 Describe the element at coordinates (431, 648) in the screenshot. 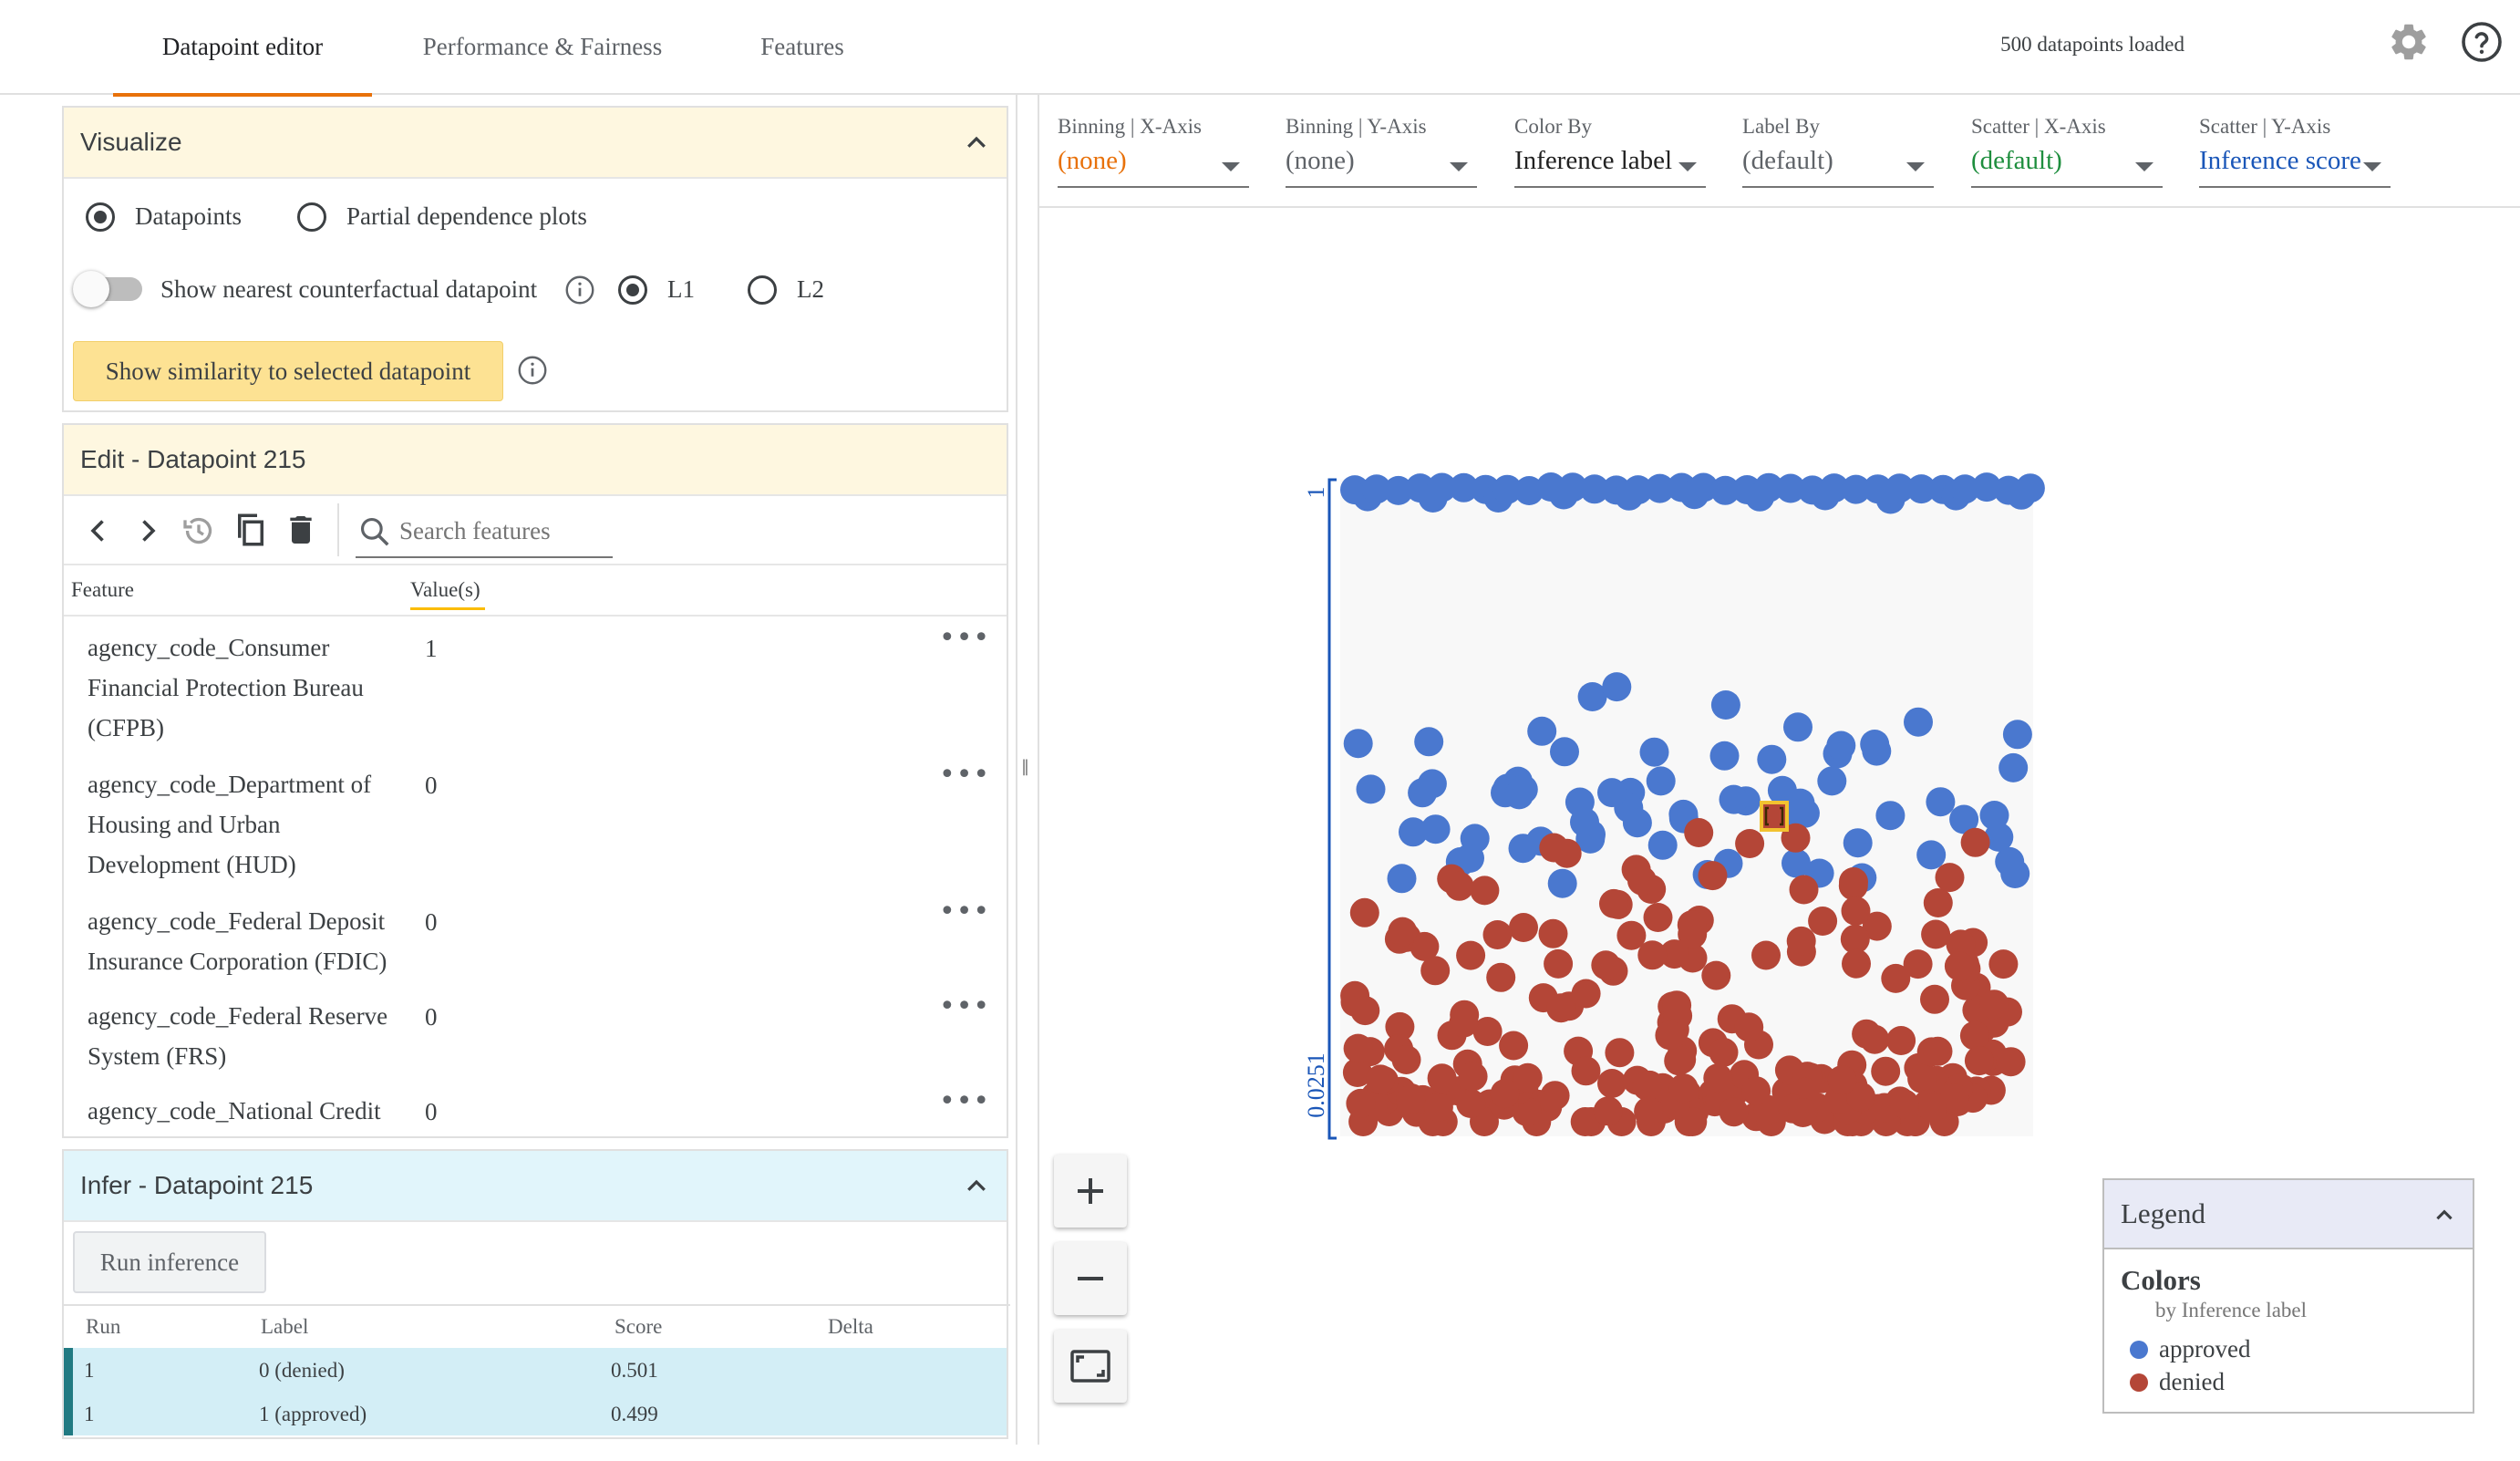

I see `feature-value: 1` at that location.